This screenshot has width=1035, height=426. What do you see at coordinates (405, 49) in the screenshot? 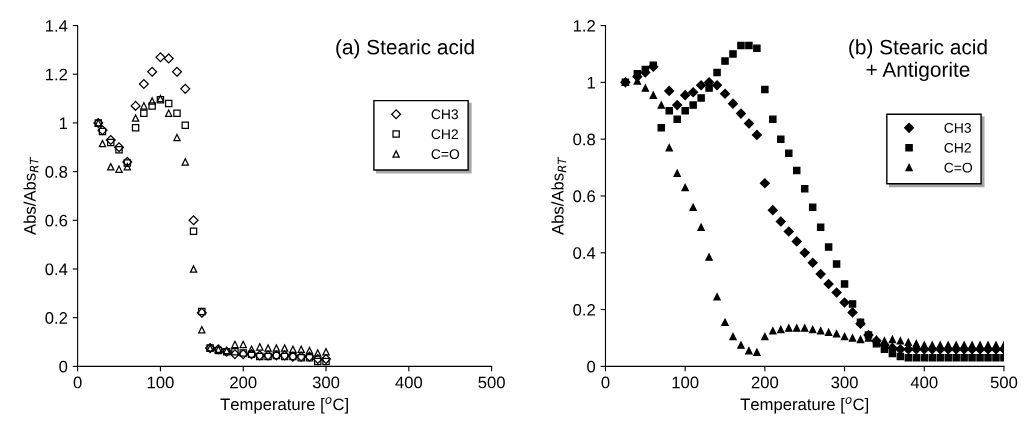
I see `text: (a) Stearic acid` at bounding box center [405, 49].